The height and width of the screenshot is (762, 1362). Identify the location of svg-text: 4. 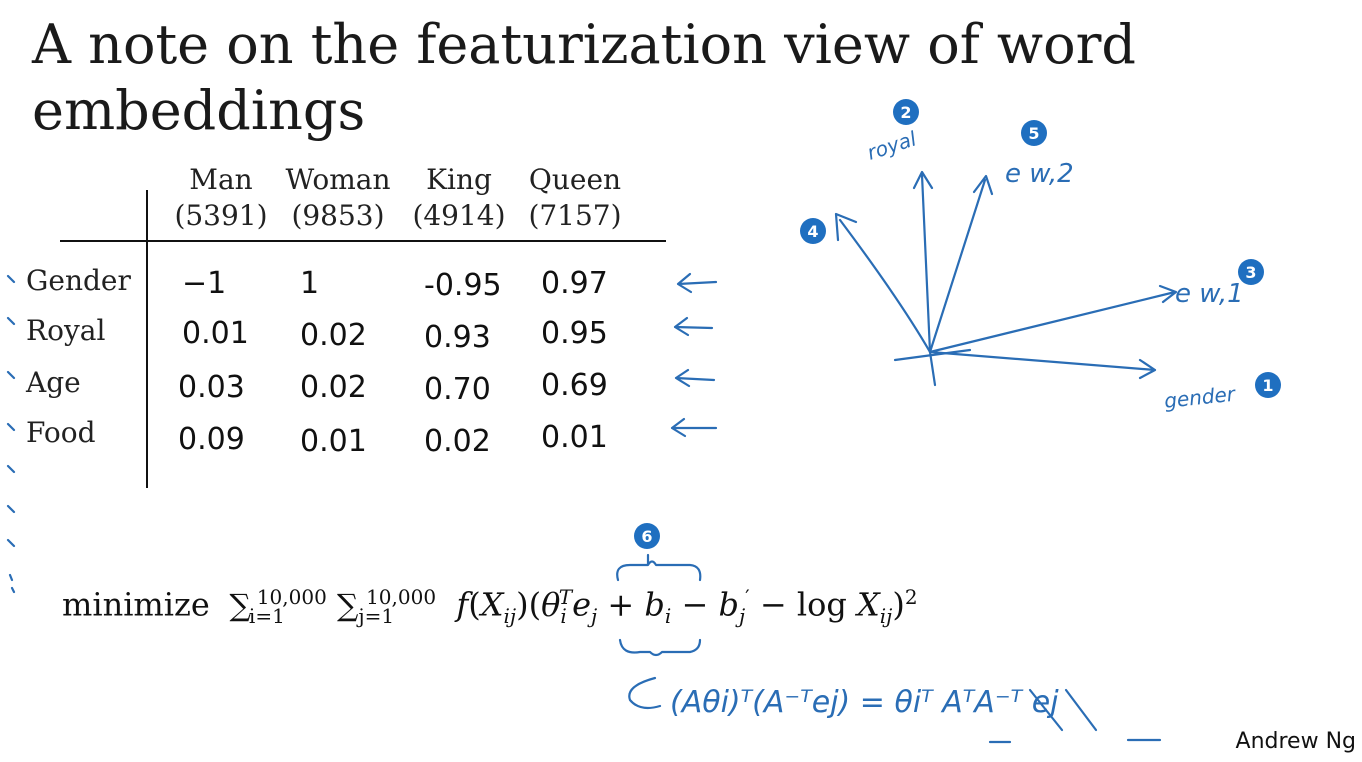
(812, 231).